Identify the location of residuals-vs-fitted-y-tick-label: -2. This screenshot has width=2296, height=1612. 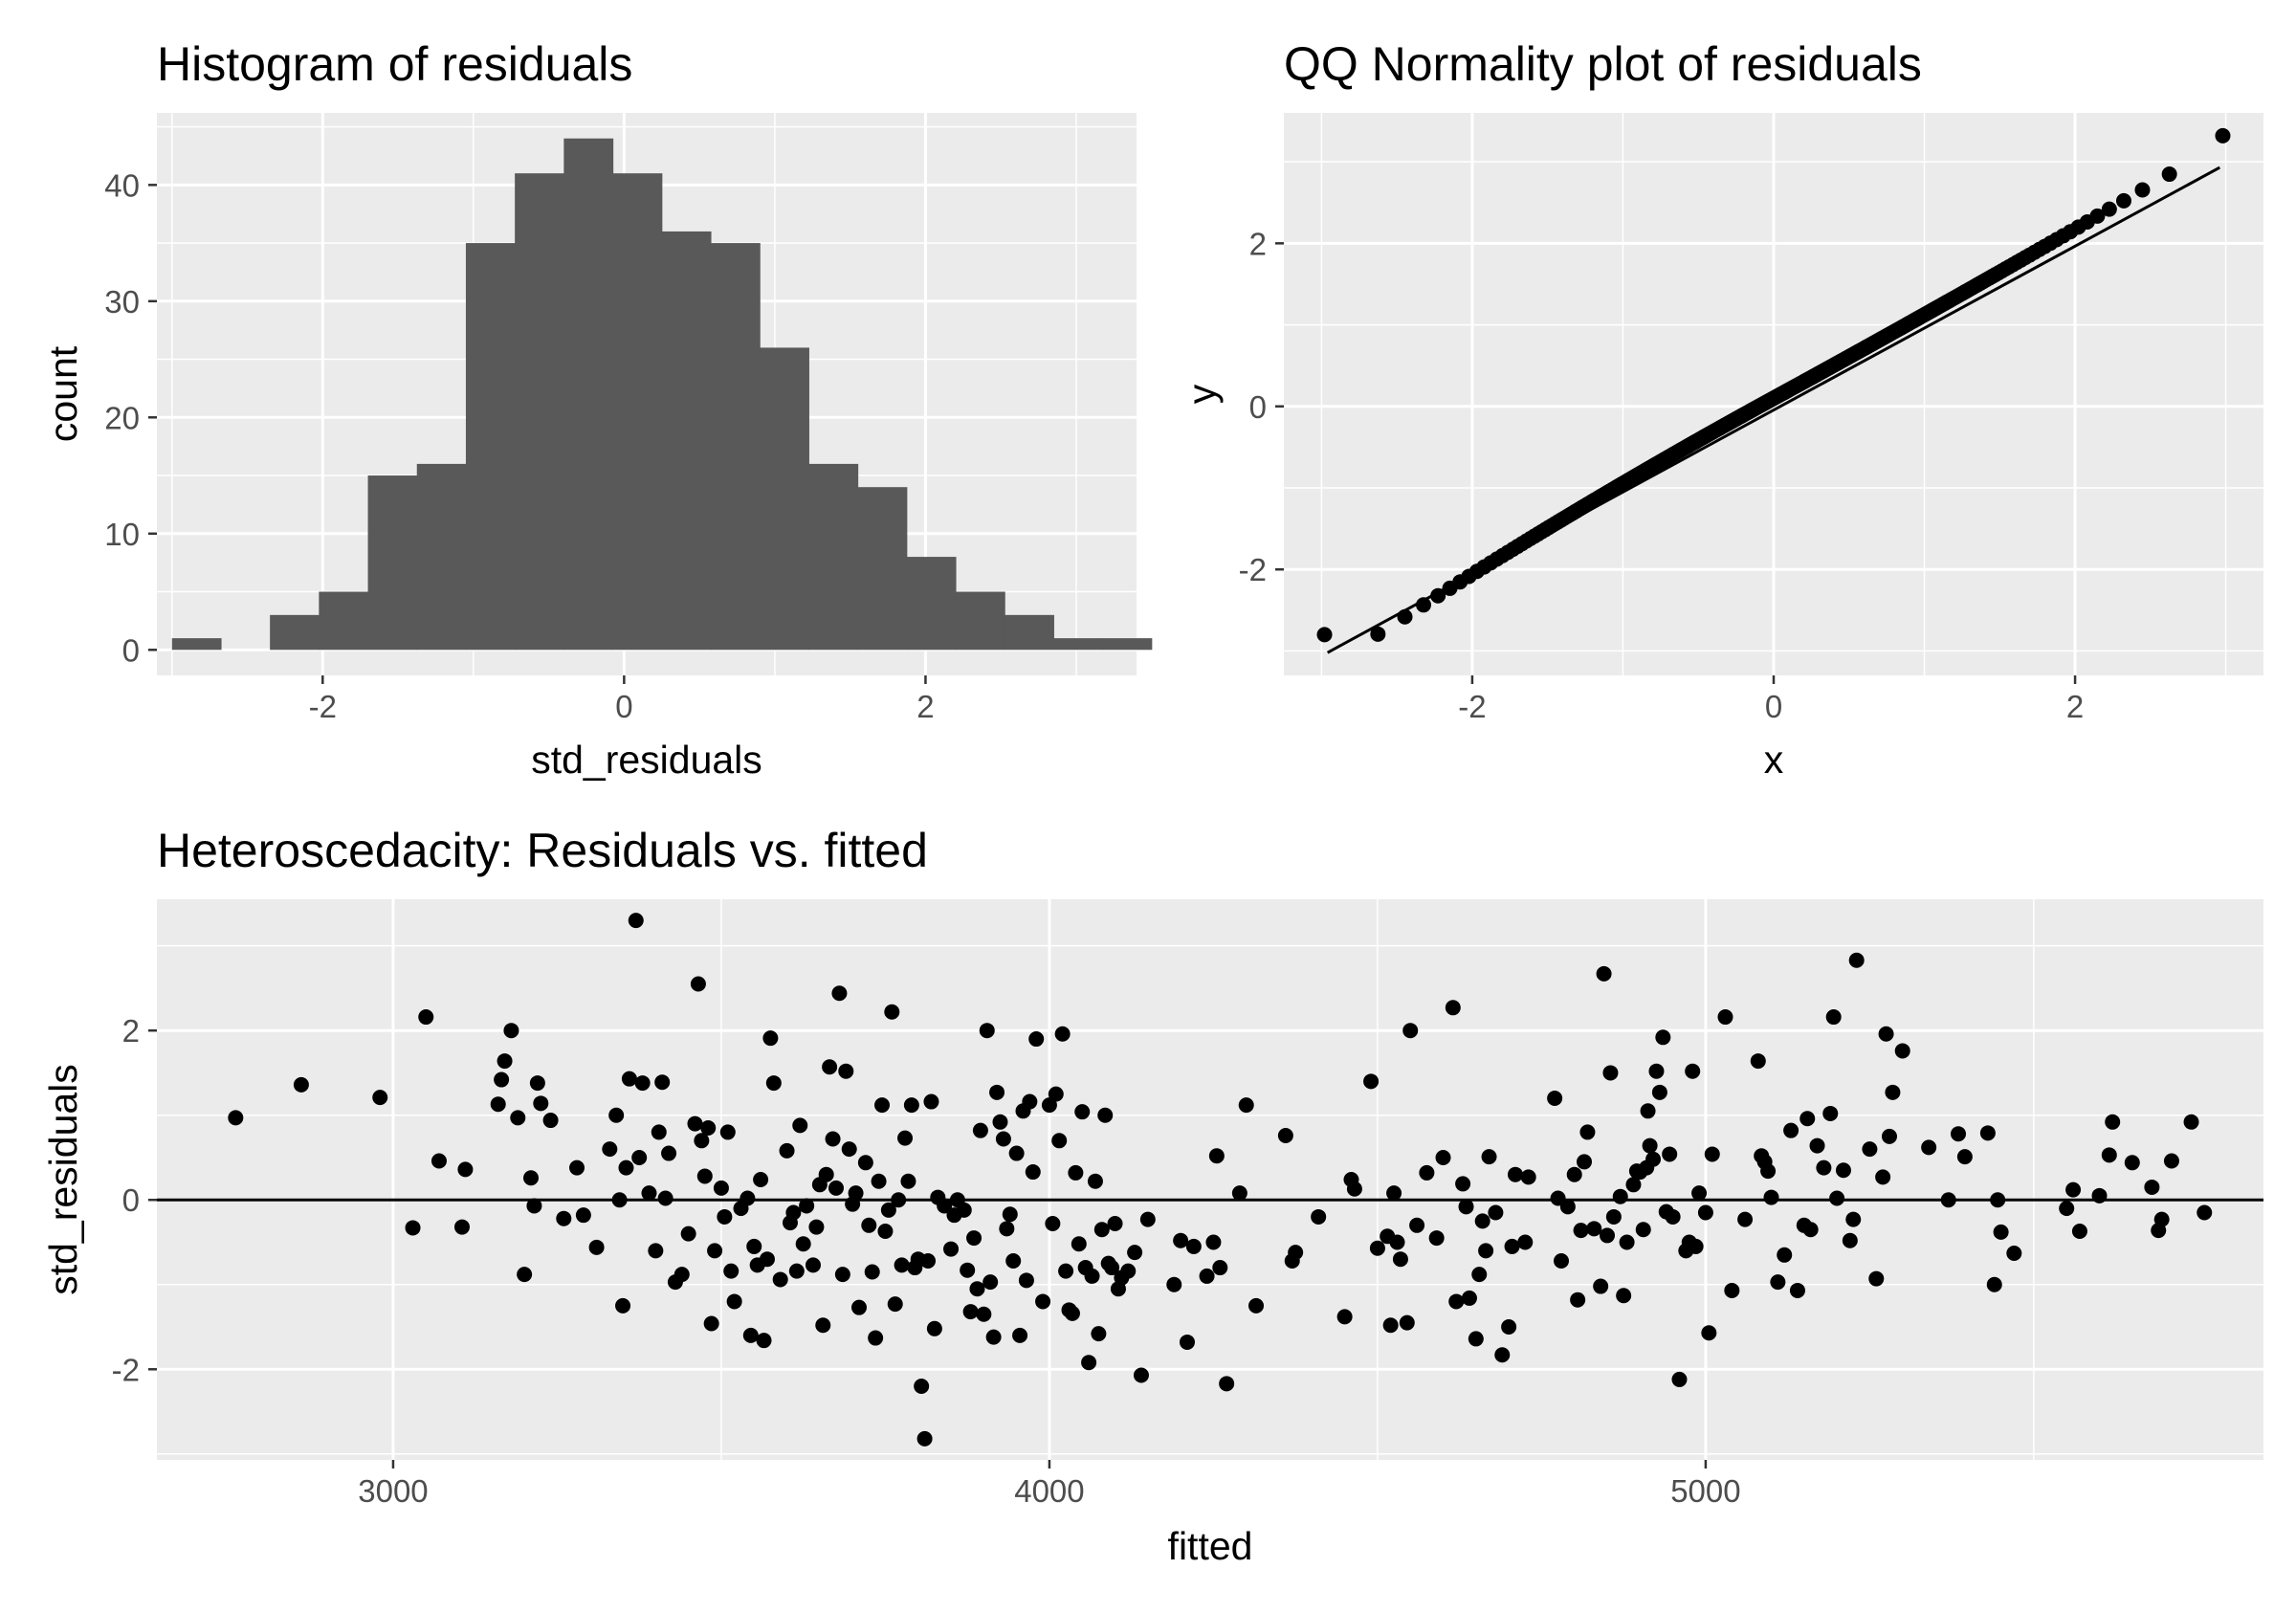
(126, 1369).